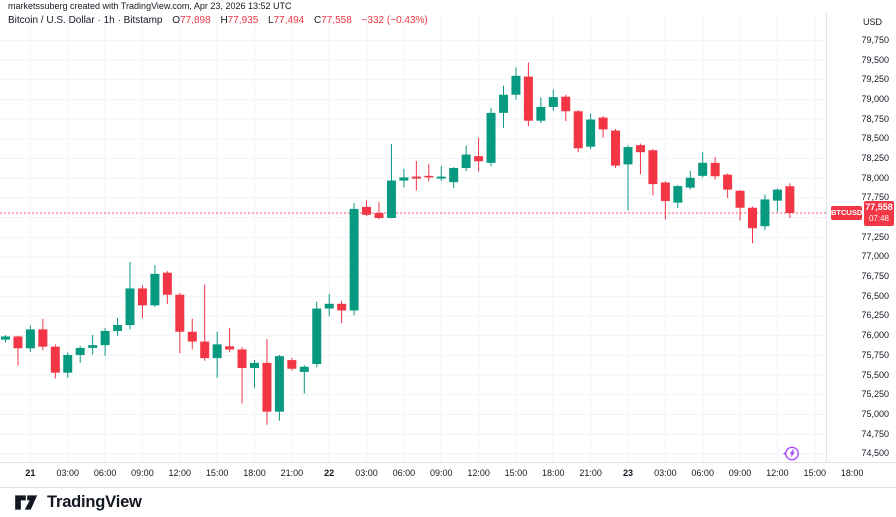 Image resolution: width=896 pixels, height=517 pixels. I want to click on price-tick-label: 79,250, so click(875, 79).